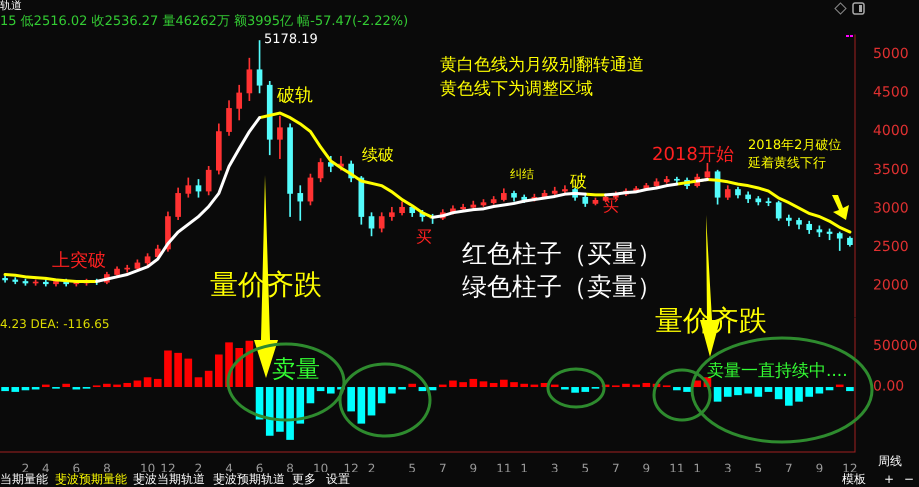  I want to click on candlestick, so click(829, 234).